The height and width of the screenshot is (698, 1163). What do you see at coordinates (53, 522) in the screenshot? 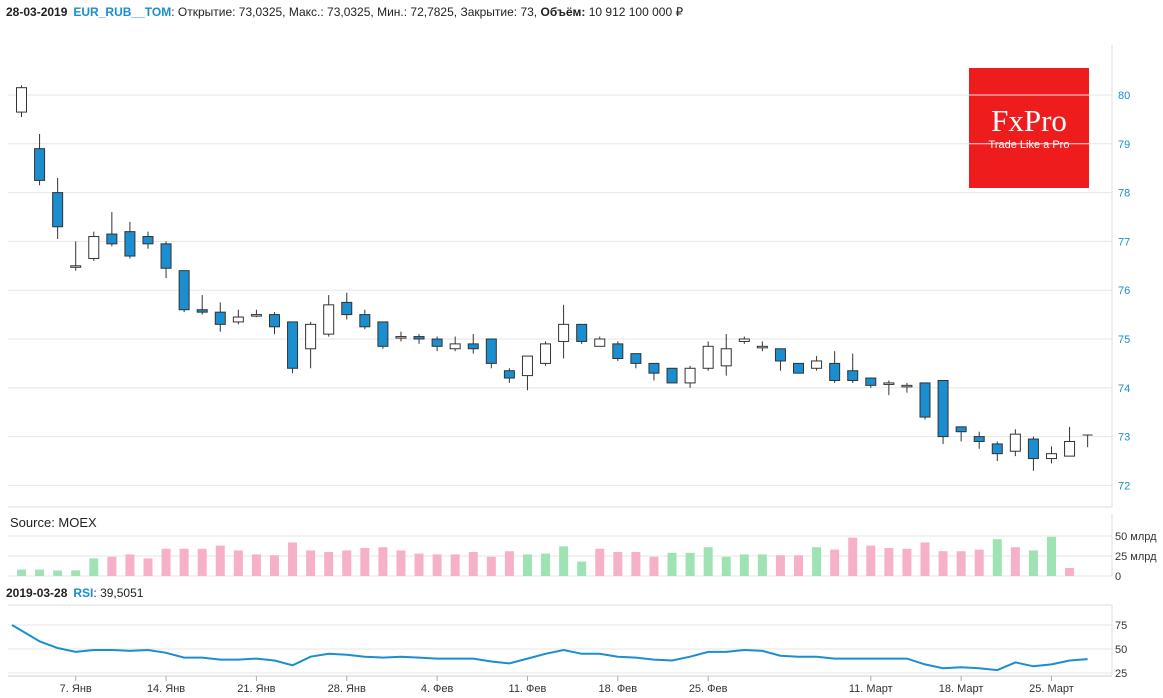
I see `source-label: Source: MOEX` at bounding box center [53, 522].